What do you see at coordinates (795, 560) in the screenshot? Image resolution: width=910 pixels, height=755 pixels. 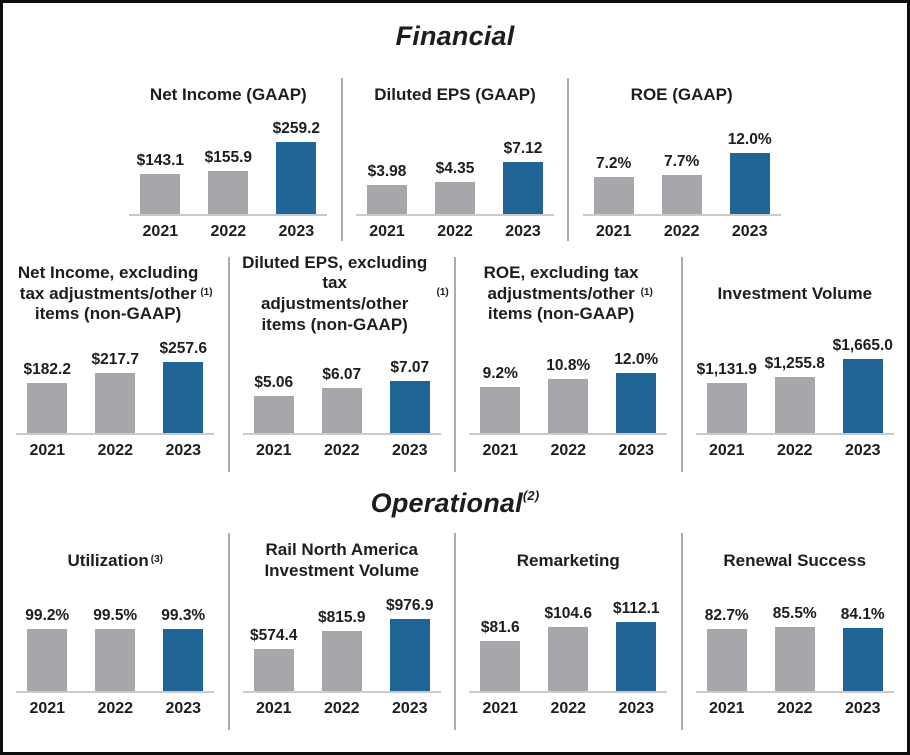 I see `chart-title-text: Renewal Success` at bounding box center [795, 560].